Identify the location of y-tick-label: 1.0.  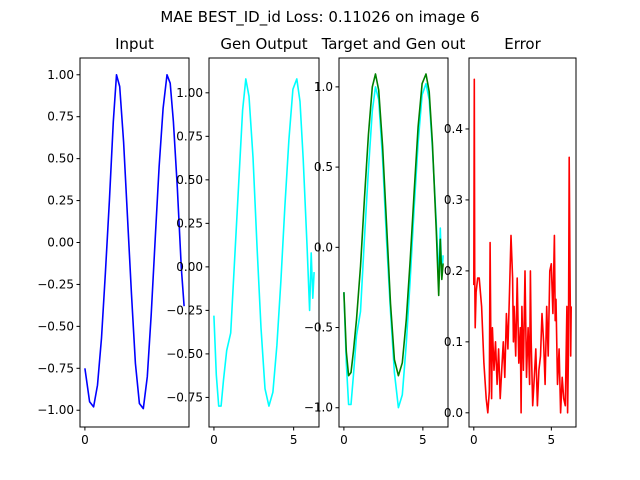
(323, 87).